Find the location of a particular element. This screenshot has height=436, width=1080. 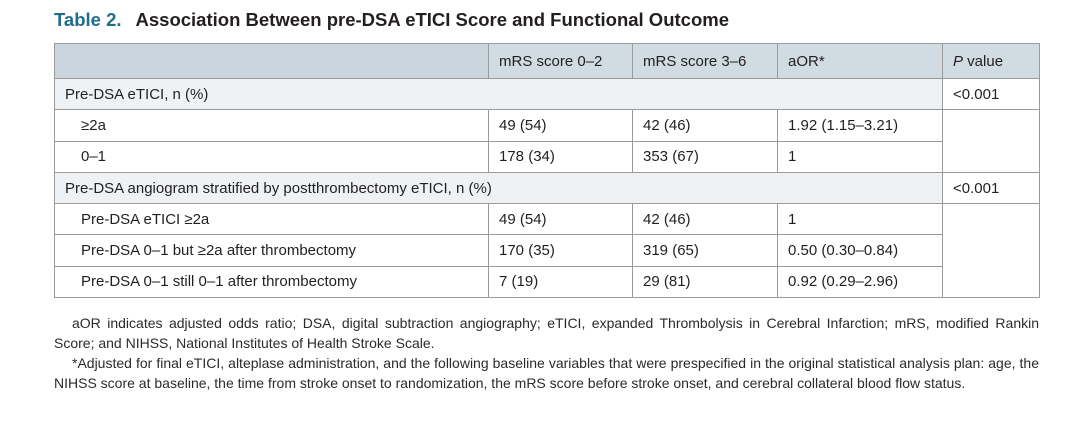

p-value-suffix: value is located at coordinates (983, 61).